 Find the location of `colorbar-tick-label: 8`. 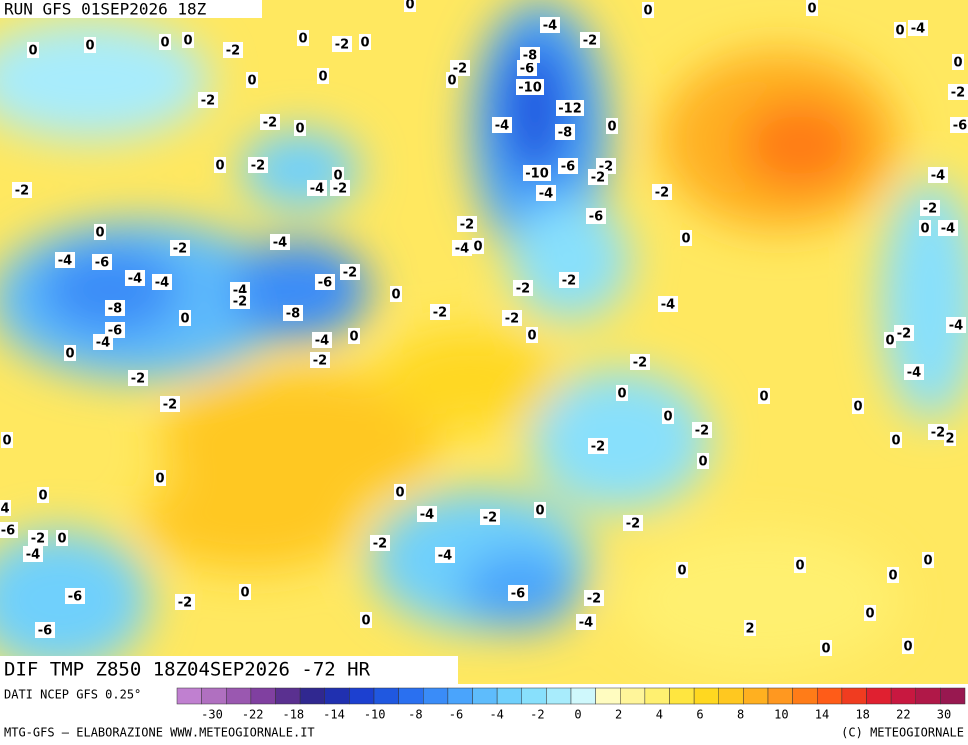

colorbar-tick-label: 8 is located at coordinates (740, 715).